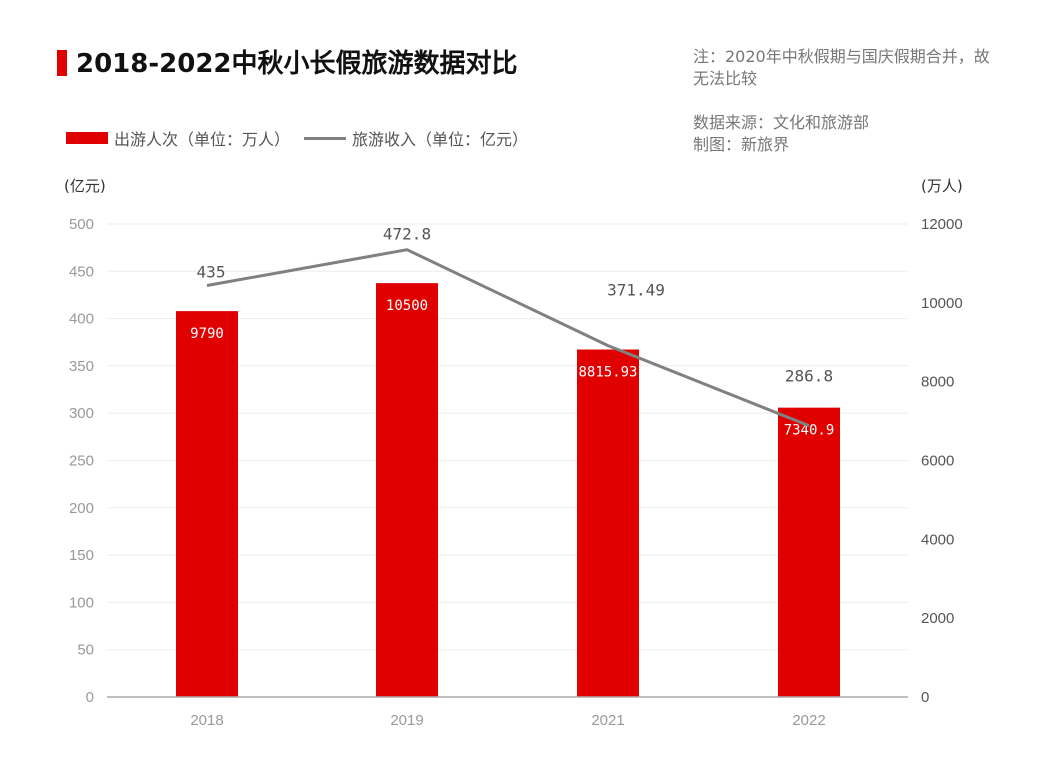  What do you see at coordinates (297, 138) in the screenshot?
I see `legend: 出游人次（单位：万人） 旅游收入（单位：亿元）` at bounding box center [297, 138].